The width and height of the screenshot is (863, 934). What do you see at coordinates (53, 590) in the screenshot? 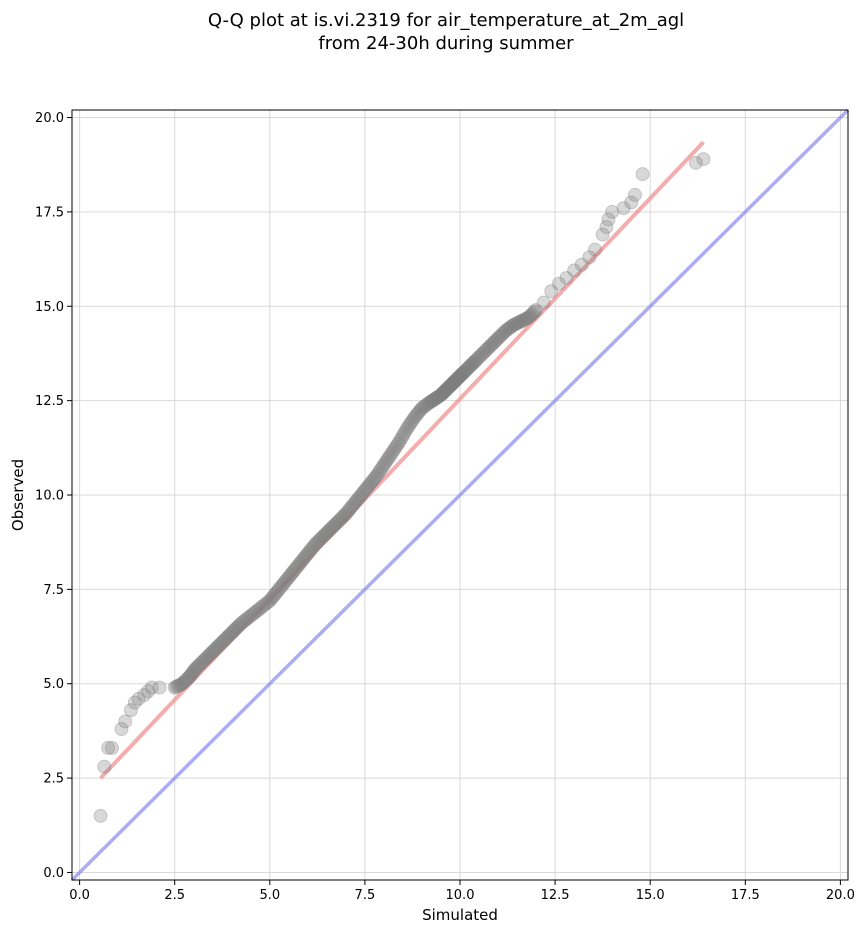
I see `y-tick-label: 7.5` at bounding box center [53, 590].